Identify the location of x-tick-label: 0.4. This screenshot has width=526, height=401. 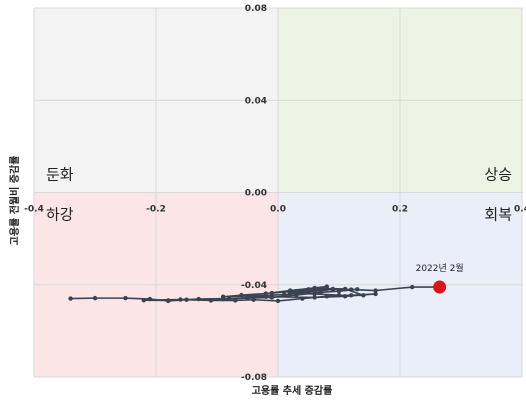
(520, 210).